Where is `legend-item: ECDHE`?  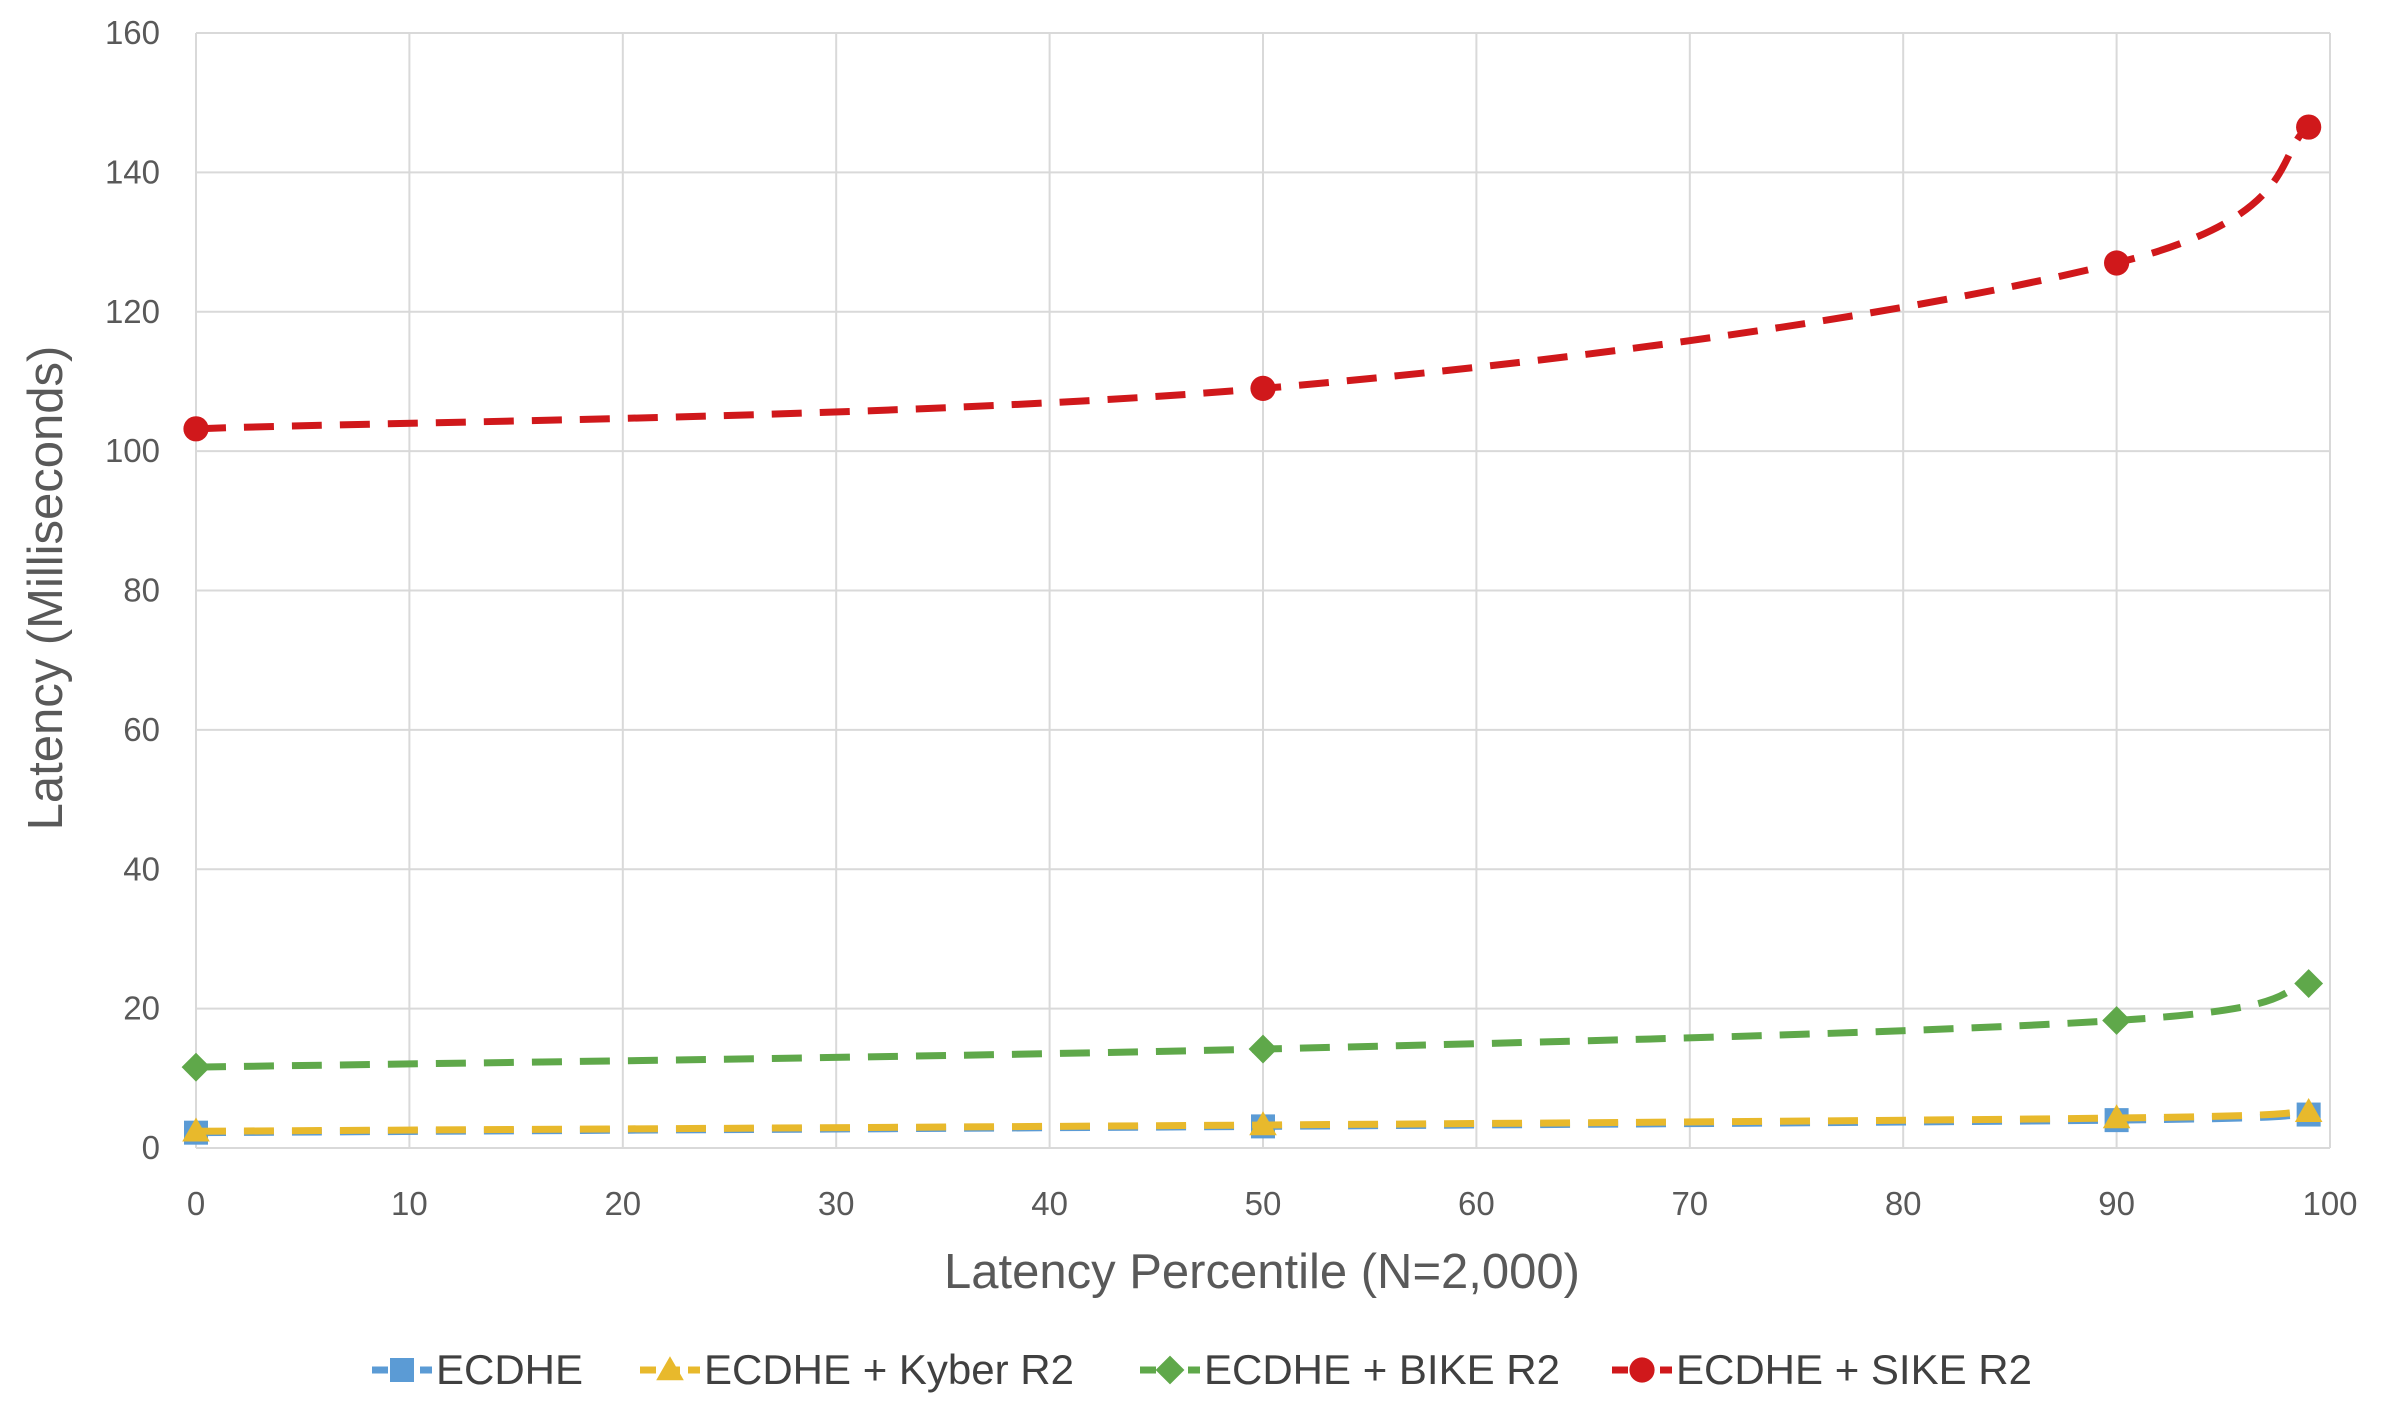
legend-item: ECDHE is located at coordinates (477, 1369).